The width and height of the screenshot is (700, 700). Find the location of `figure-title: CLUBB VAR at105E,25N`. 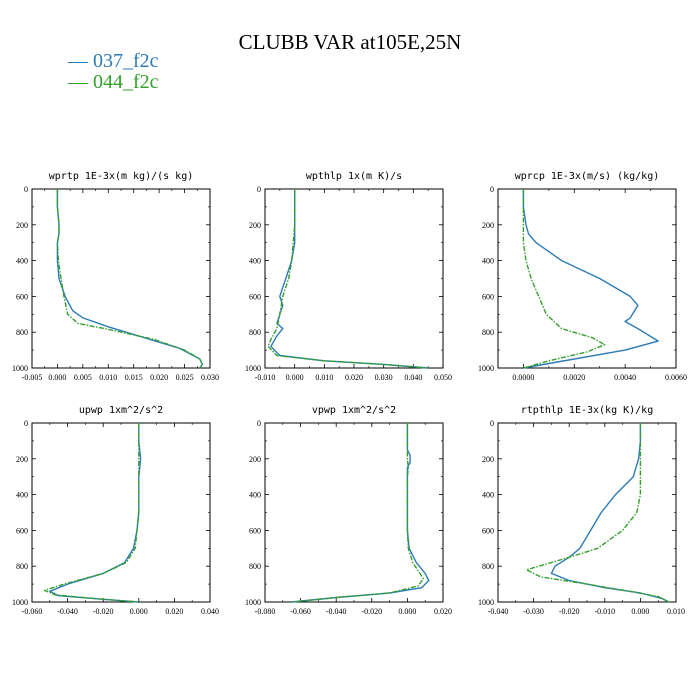

figure-title: CLUBB VAR at105E,25N is located at coordinates (350, 42).